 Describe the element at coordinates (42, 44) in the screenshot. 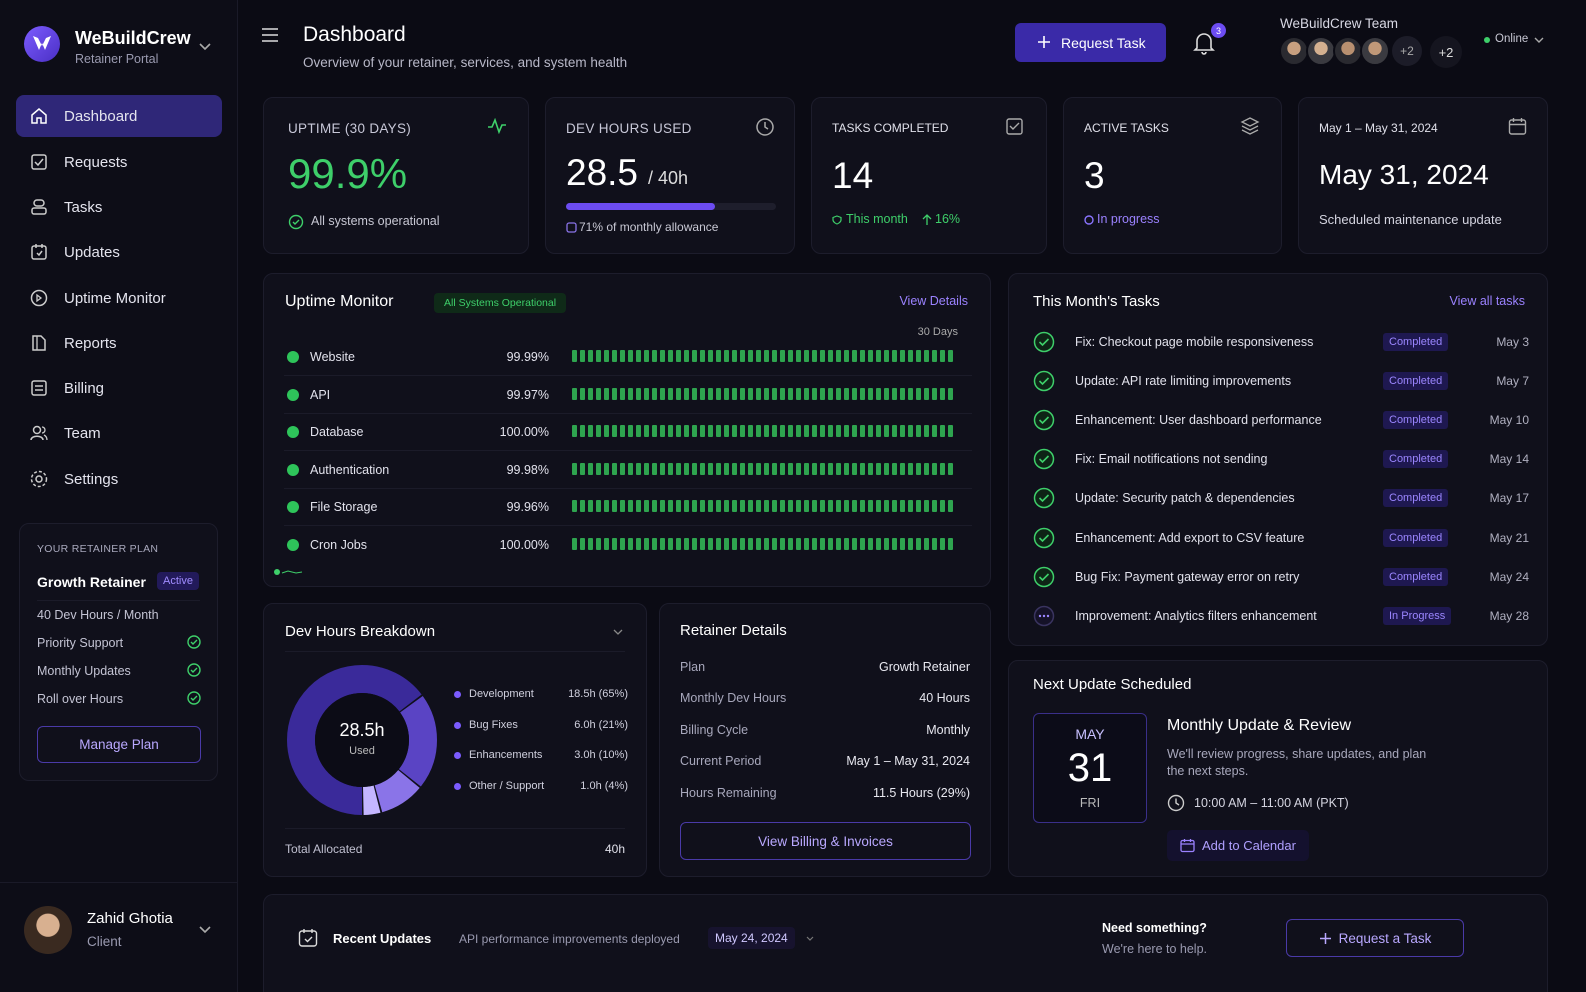

I see `brand-logo` at that location.